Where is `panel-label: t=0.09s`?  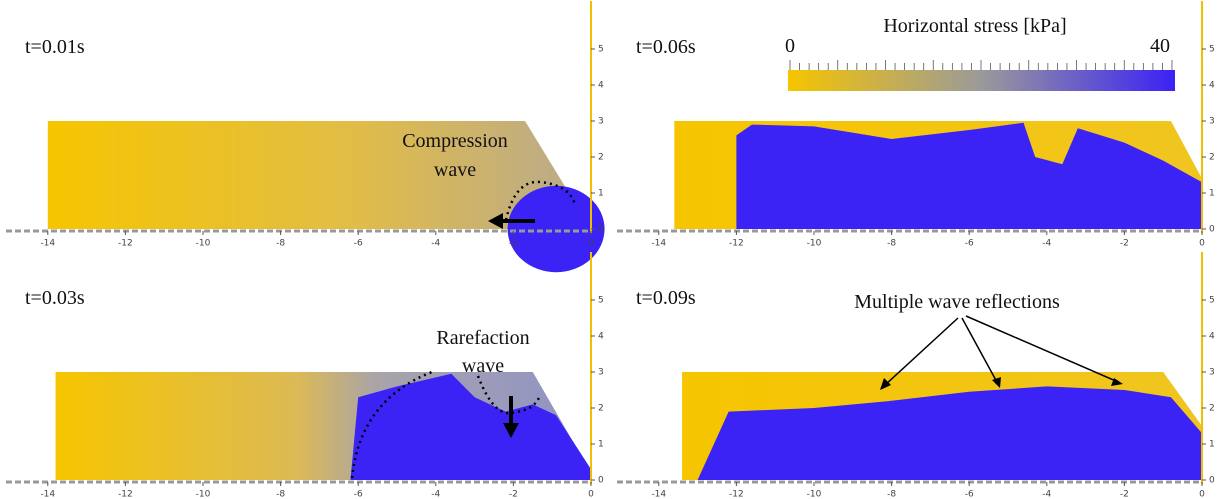 panel-label: t=0.09s is located at coordinates (666, 298).